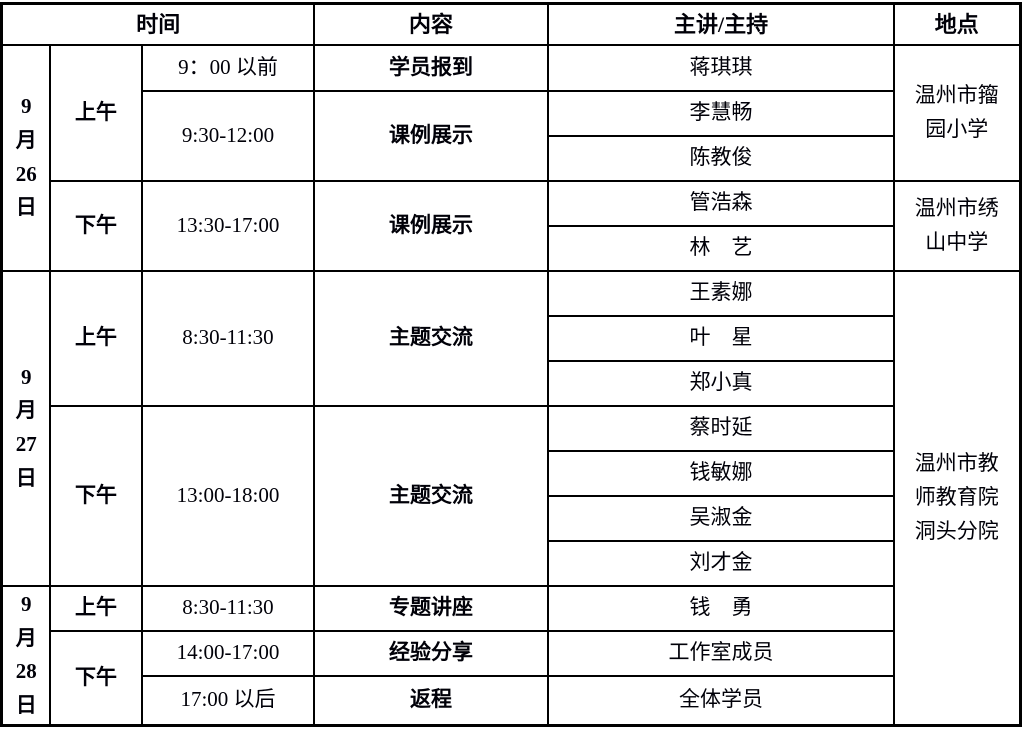 Image resolution: width=1022 pixels, height=730 pixels. I want to click on time-cell: 17:00 以后, so click(228, 700).